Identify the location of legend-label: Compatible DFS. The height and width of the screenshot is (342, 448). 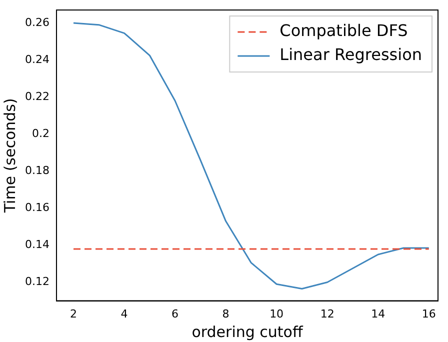
(344, 30).